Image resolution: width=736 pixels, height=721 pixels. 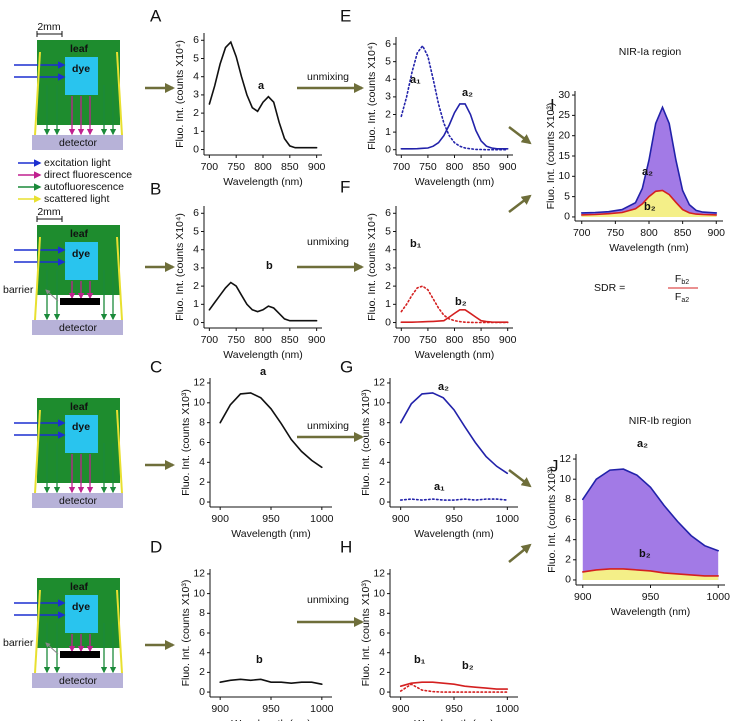 What do you see at coordinates (196, 95) in the screenshot?
I see `y-tick-label: 3` at bounding box center [196, 95].